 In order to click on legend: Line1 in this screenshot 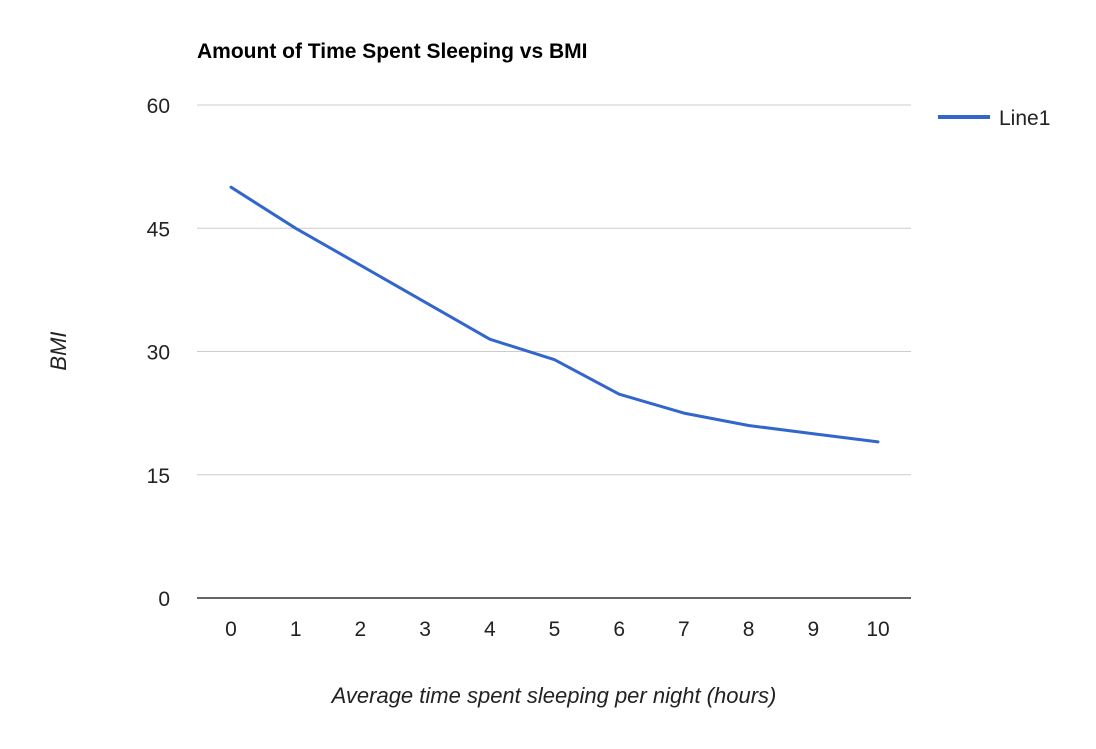, I will do `click(994, 118)`.